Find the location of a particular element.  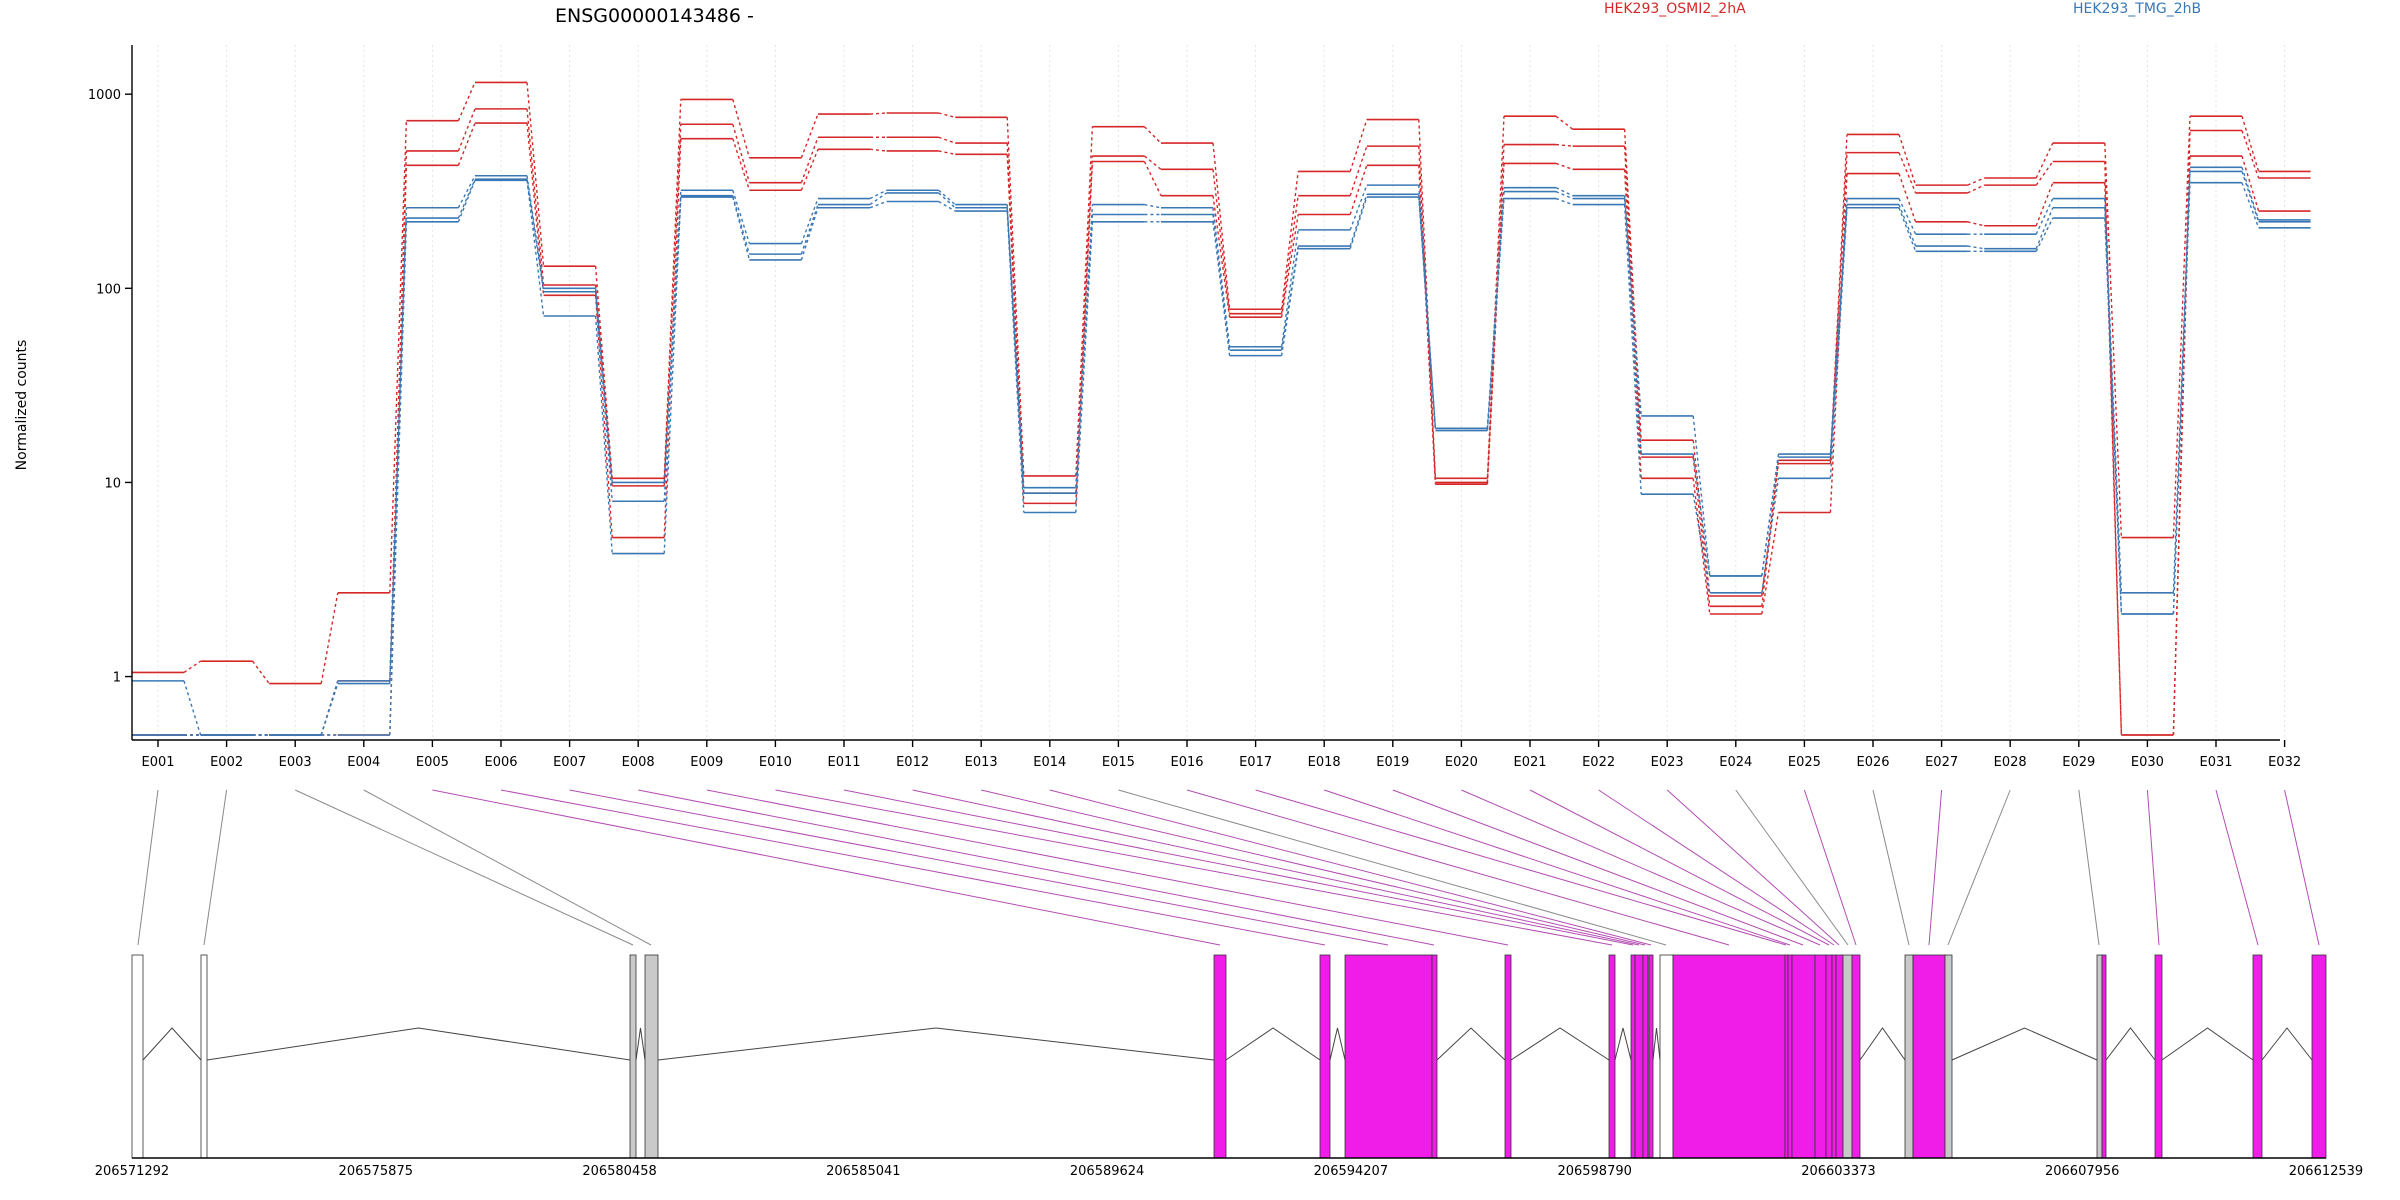

x-tick-label-e009: E009 is located at coordinates (706, 762).